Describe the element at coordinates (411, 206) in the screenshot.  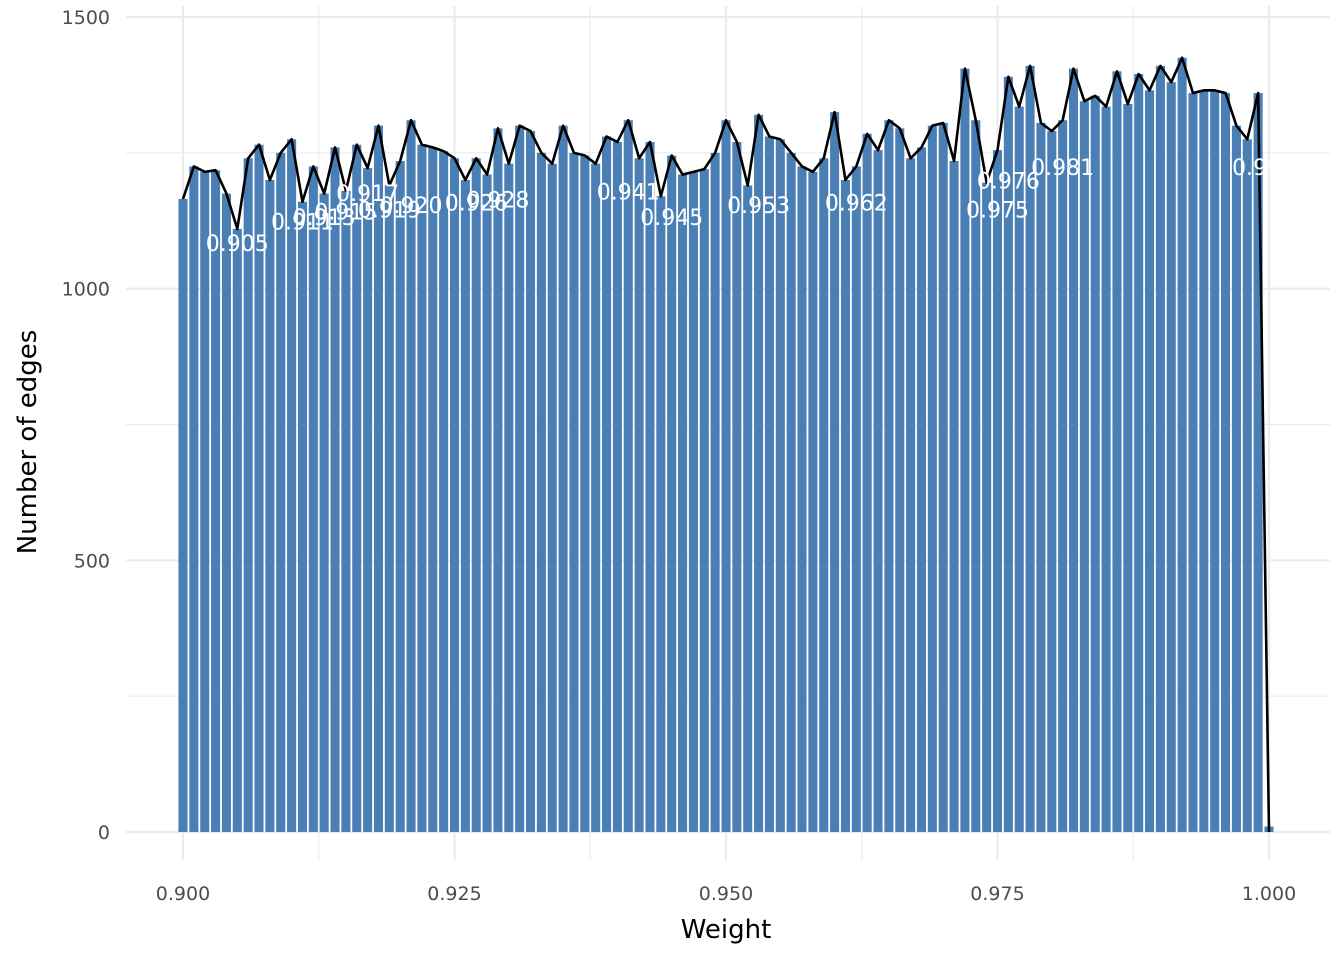
I see `data-label-6: 0.920` at that location.